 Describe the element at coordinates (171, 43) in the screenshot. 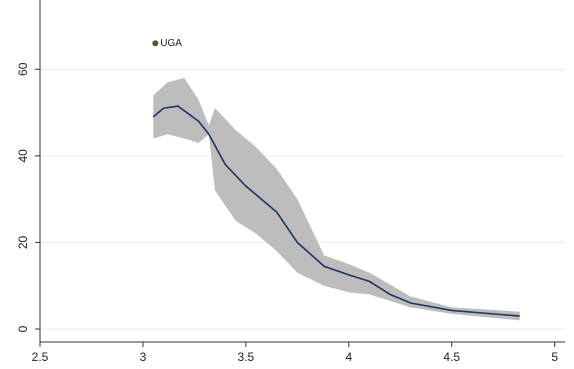

I see `point-label: UGA` at that location.